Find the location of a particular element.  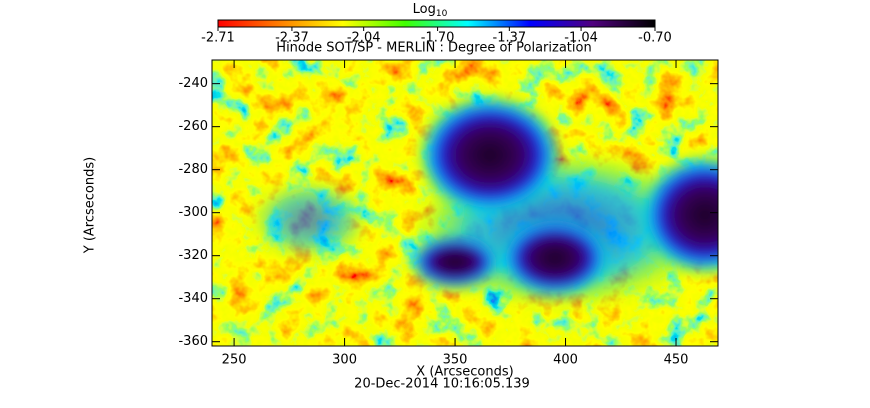

colorbar-tick-label: -2.37 is located at coordinates (292, 38).